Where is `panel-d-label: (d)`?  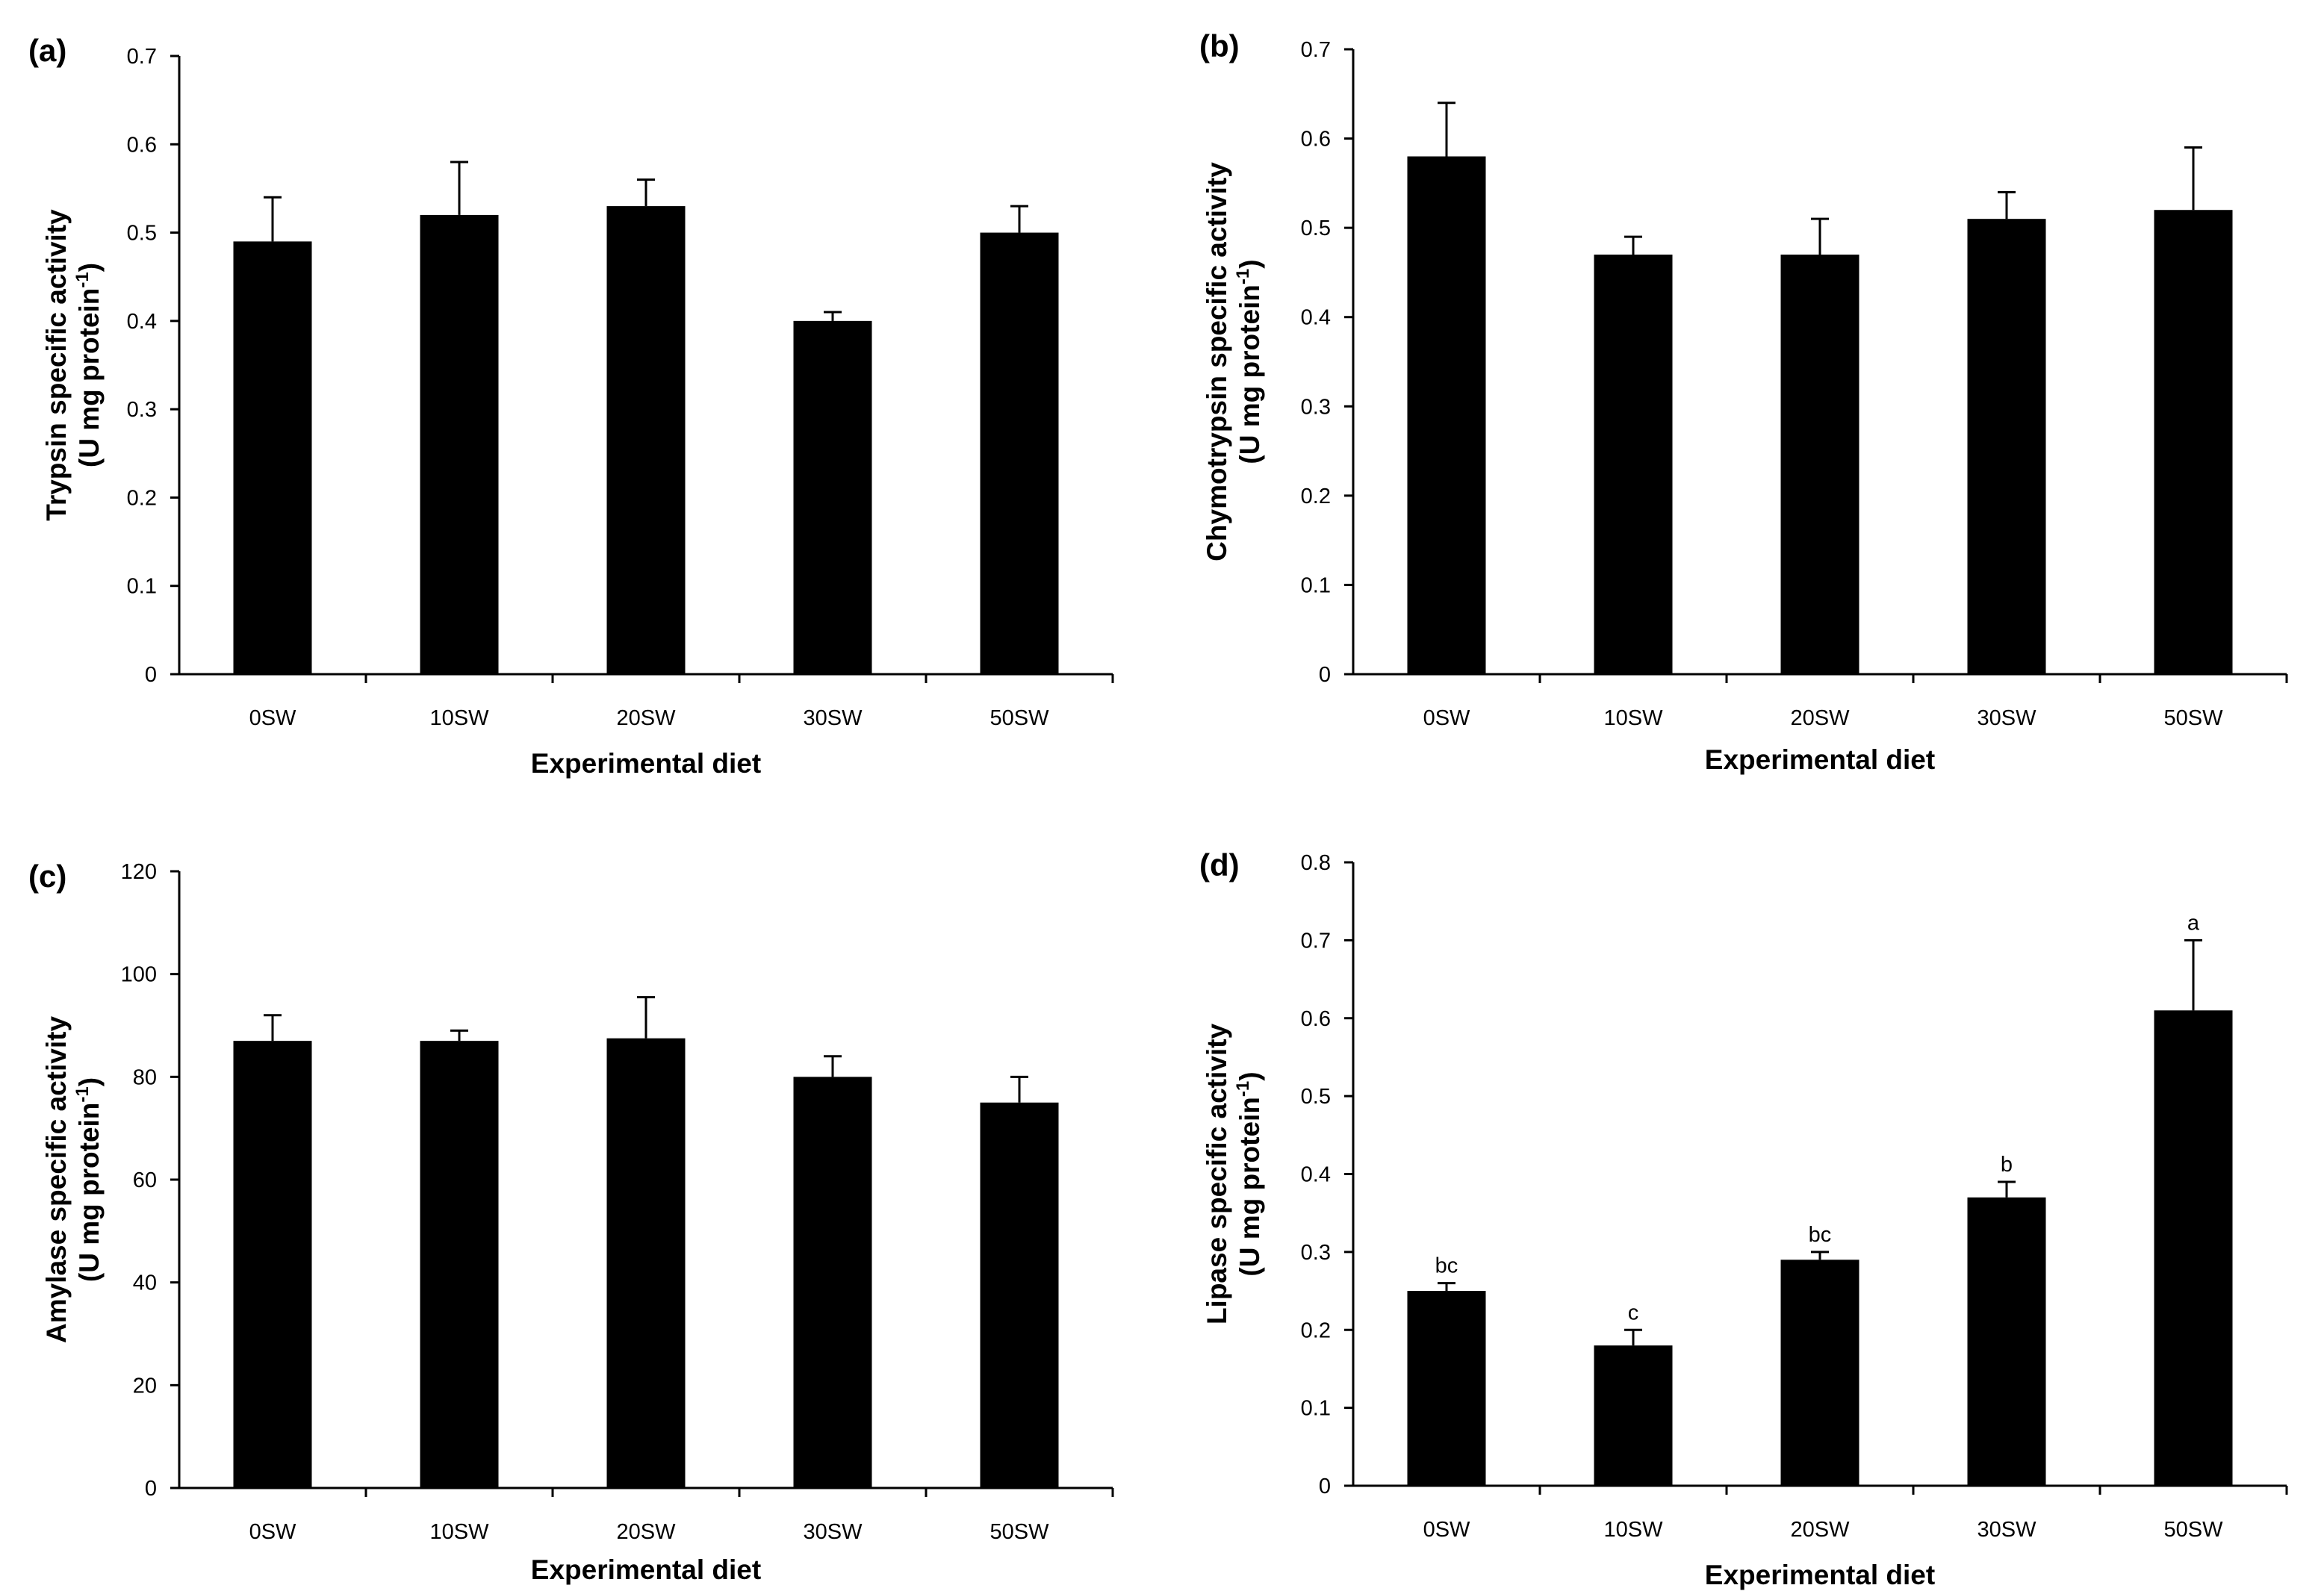
panel-d-label: (d) is located at coordinates (1219, 864).